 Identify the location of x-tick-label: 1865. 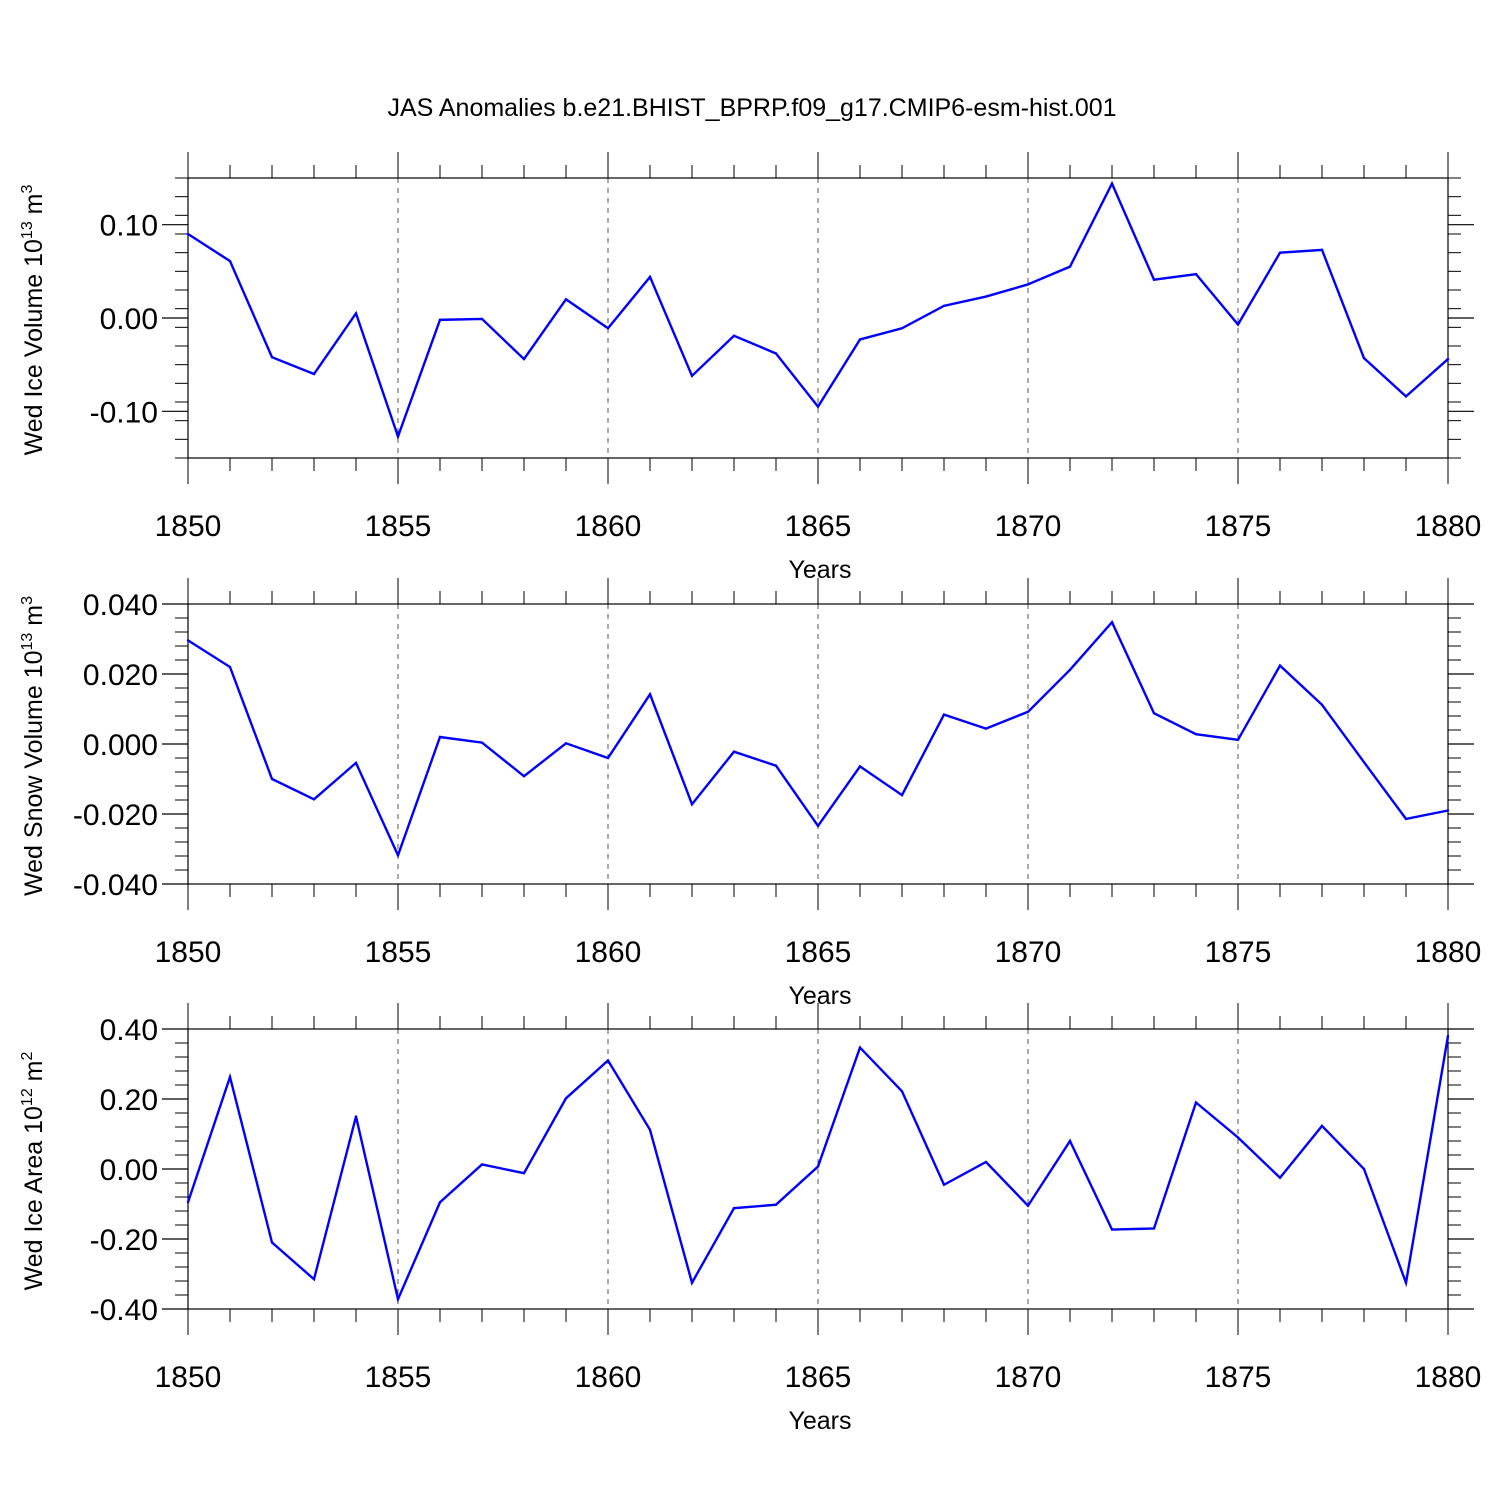
(818, 526).